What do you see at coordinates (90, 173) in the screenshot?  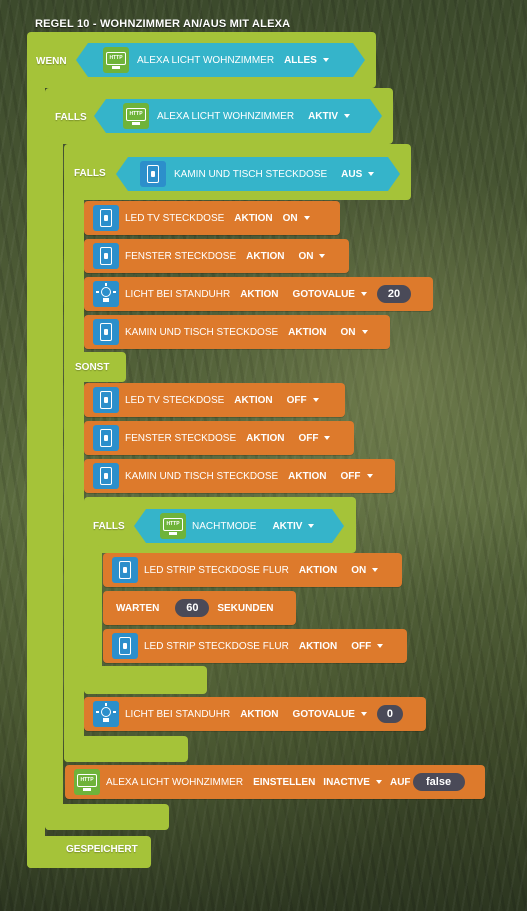 I see `falls-label-2: FALLS` at bounding box center [90, 173].